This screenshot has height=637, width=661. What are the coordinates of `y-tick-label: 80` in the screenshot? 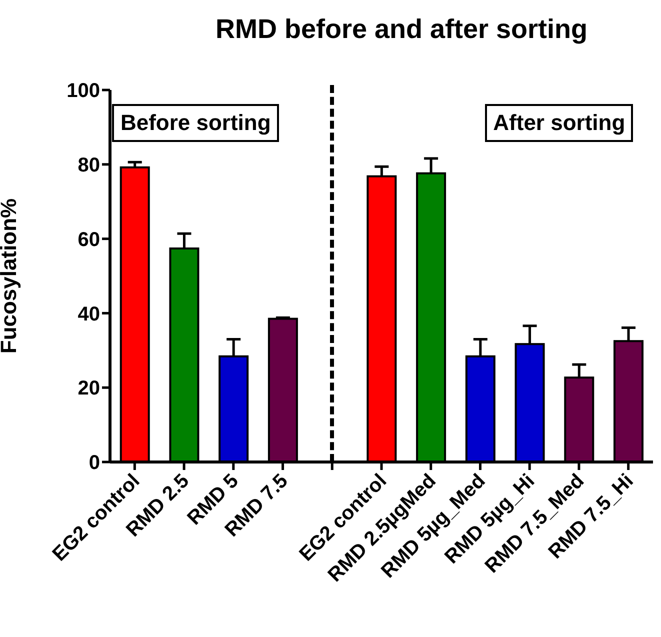 It's located at (89, 165).